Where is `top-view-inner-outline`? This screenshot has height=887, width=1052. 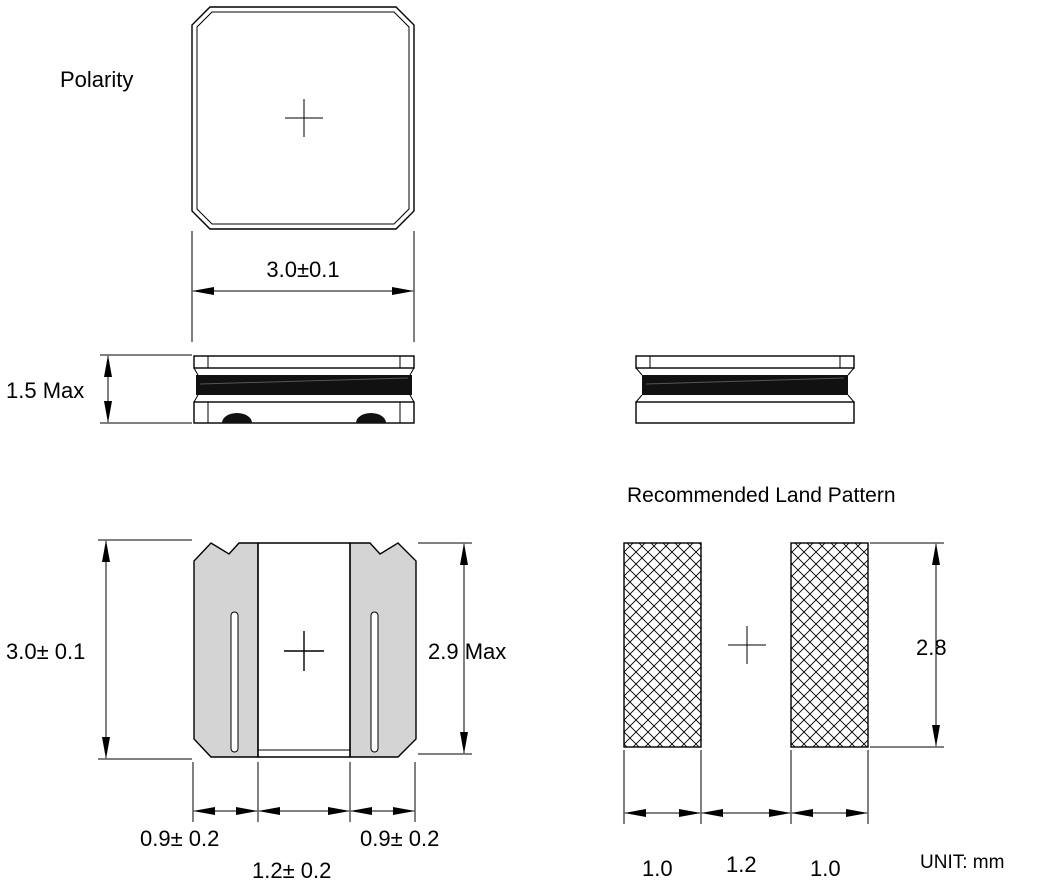 top-view-inner-outline is located at coordinates (303, 118).